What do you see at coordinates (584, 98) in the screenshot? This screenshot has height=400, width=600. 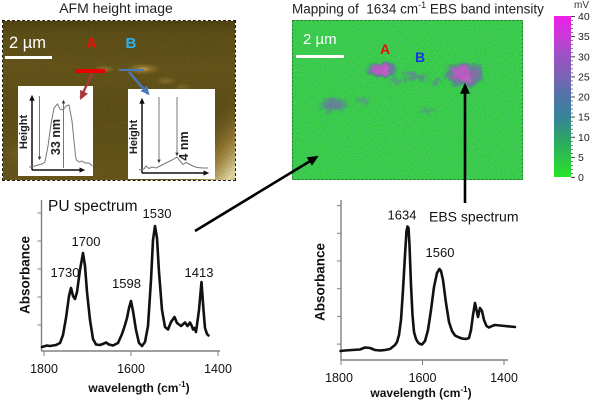 I see `svg-text: 20` at bounding box center [584, 98].